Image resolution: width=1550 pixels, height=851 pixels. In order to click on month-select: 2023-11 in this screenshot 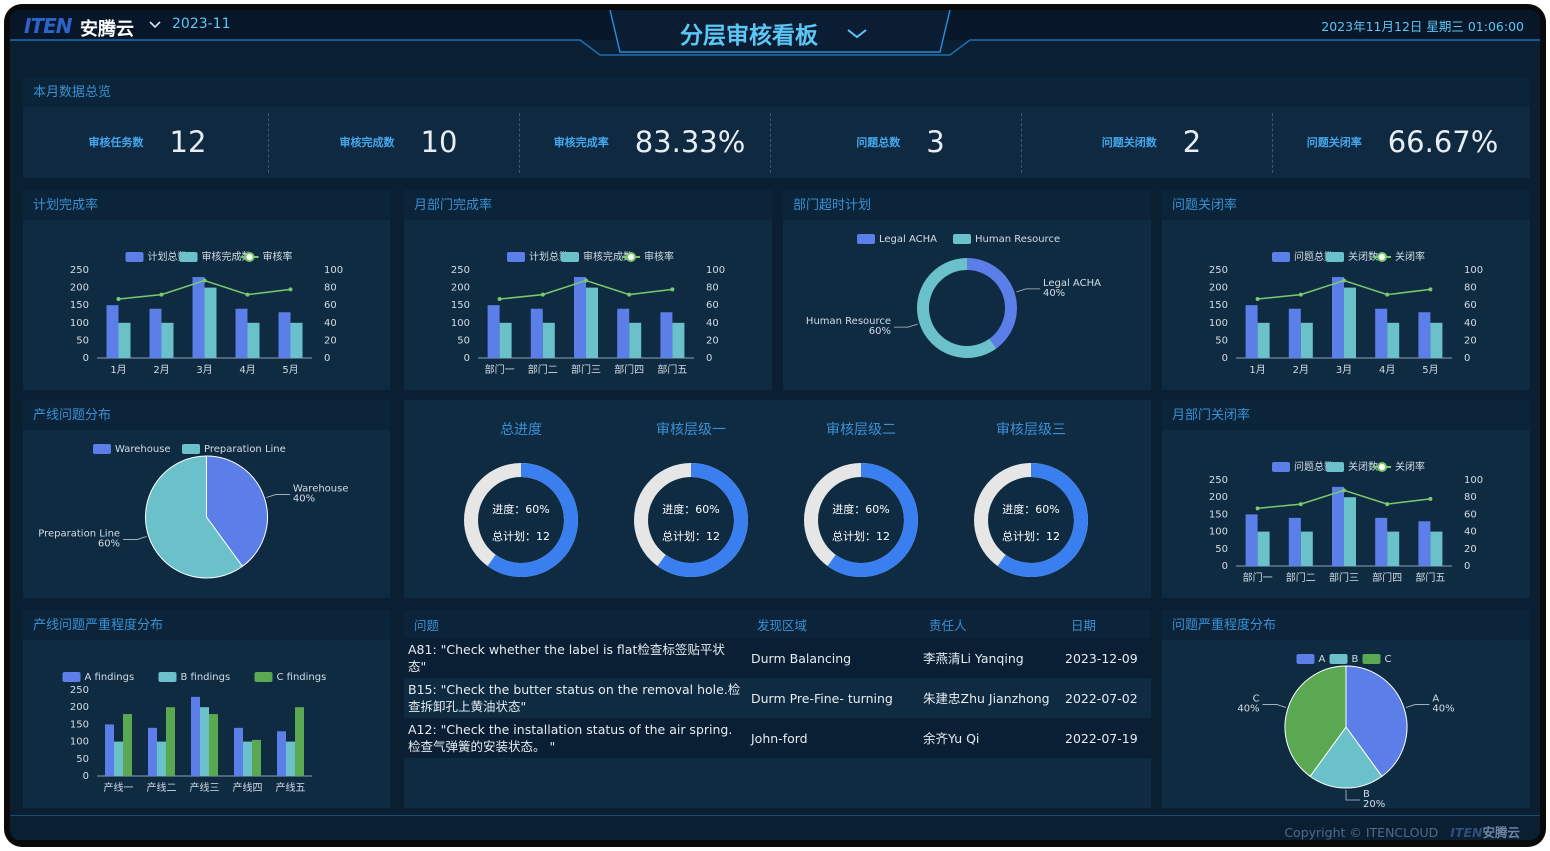, I will do `click(201, 24)`.